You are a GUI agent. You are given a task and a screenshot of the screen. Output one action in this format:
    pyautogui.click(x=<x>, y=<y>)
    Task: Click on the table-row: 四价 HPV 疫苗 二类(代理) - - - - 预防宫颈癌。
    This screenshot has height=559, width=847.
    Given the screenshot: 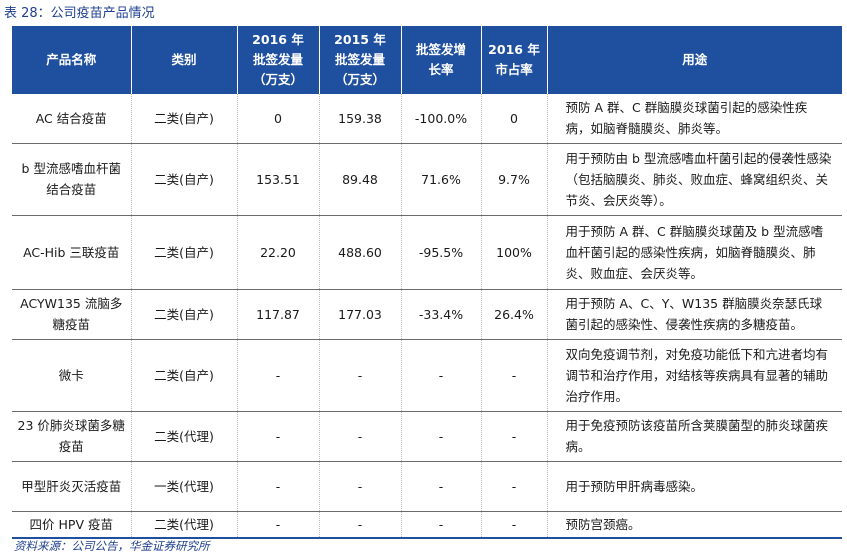 What is the action you would take?
    pyautogui.click(x=427, y=525)
    